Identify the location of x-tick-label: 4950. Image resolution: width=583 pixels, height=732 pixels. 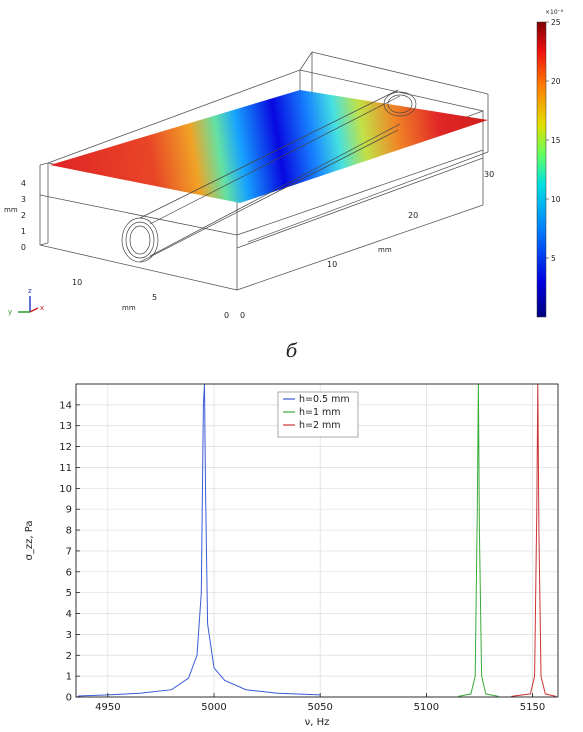
(107, 707).